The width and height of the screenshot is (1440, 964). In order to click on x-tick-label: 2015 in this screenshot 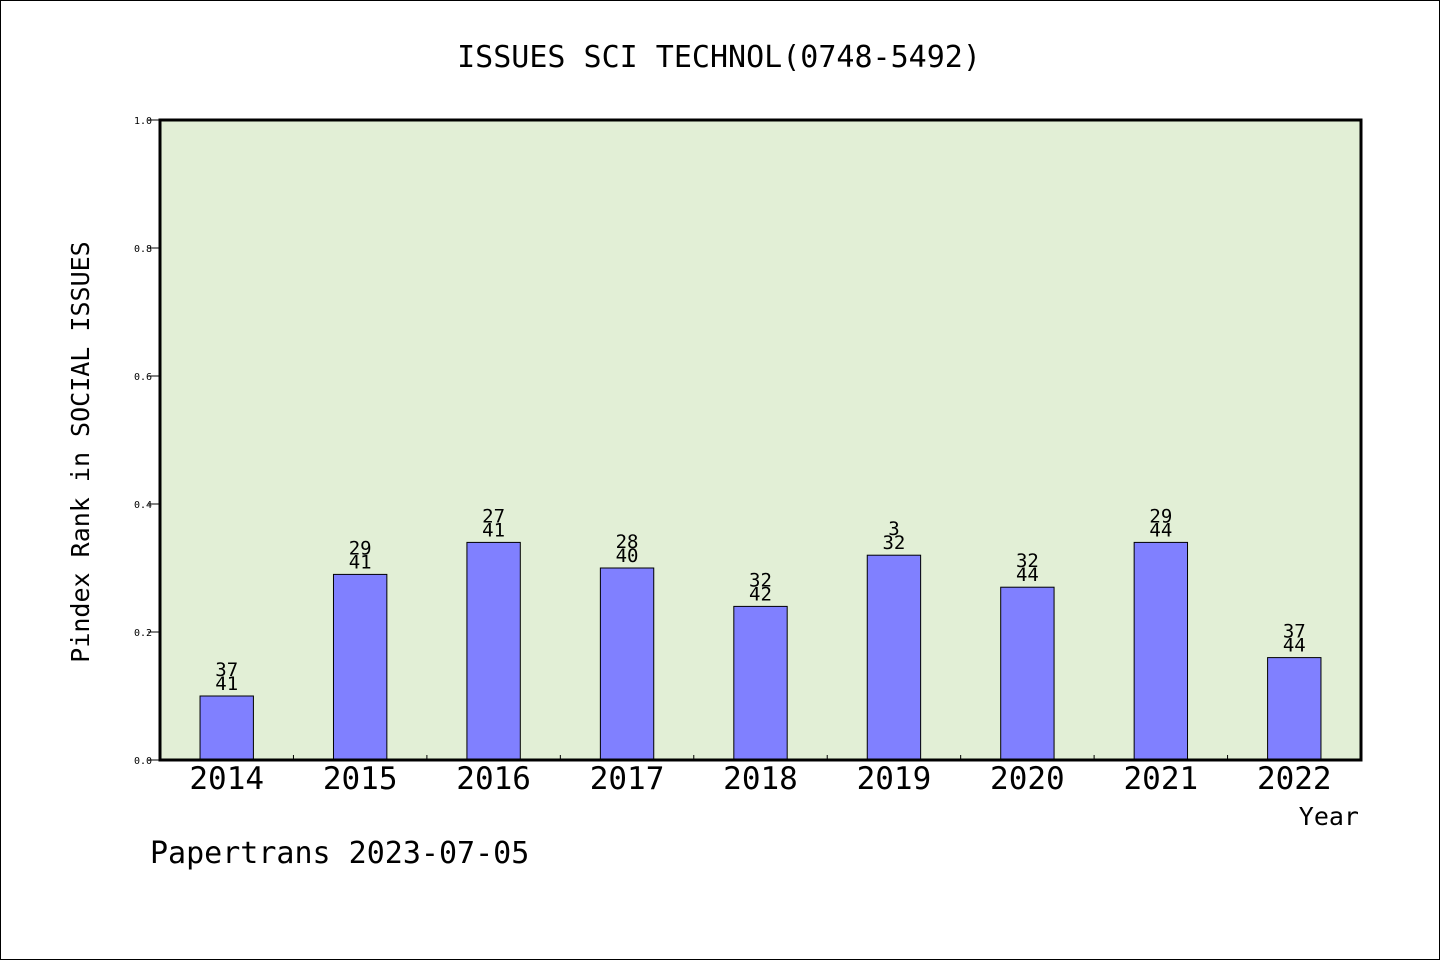, I will do `click(360, 779)`.